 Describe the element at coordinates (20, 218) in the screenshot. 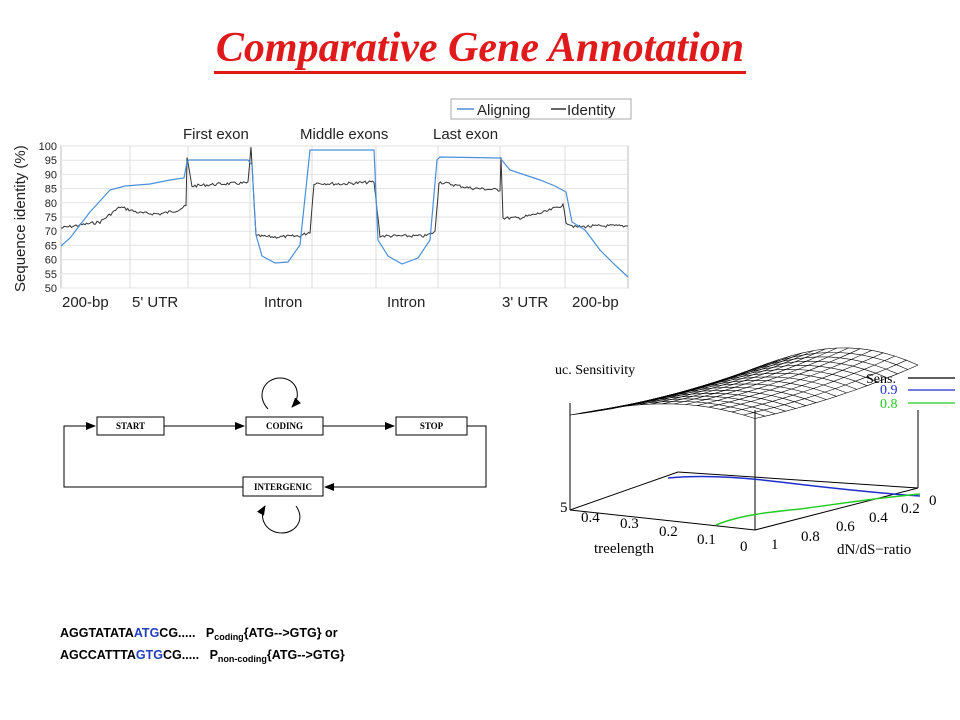

I see `chart-ylabel: Sequence identity (%)` at that location.